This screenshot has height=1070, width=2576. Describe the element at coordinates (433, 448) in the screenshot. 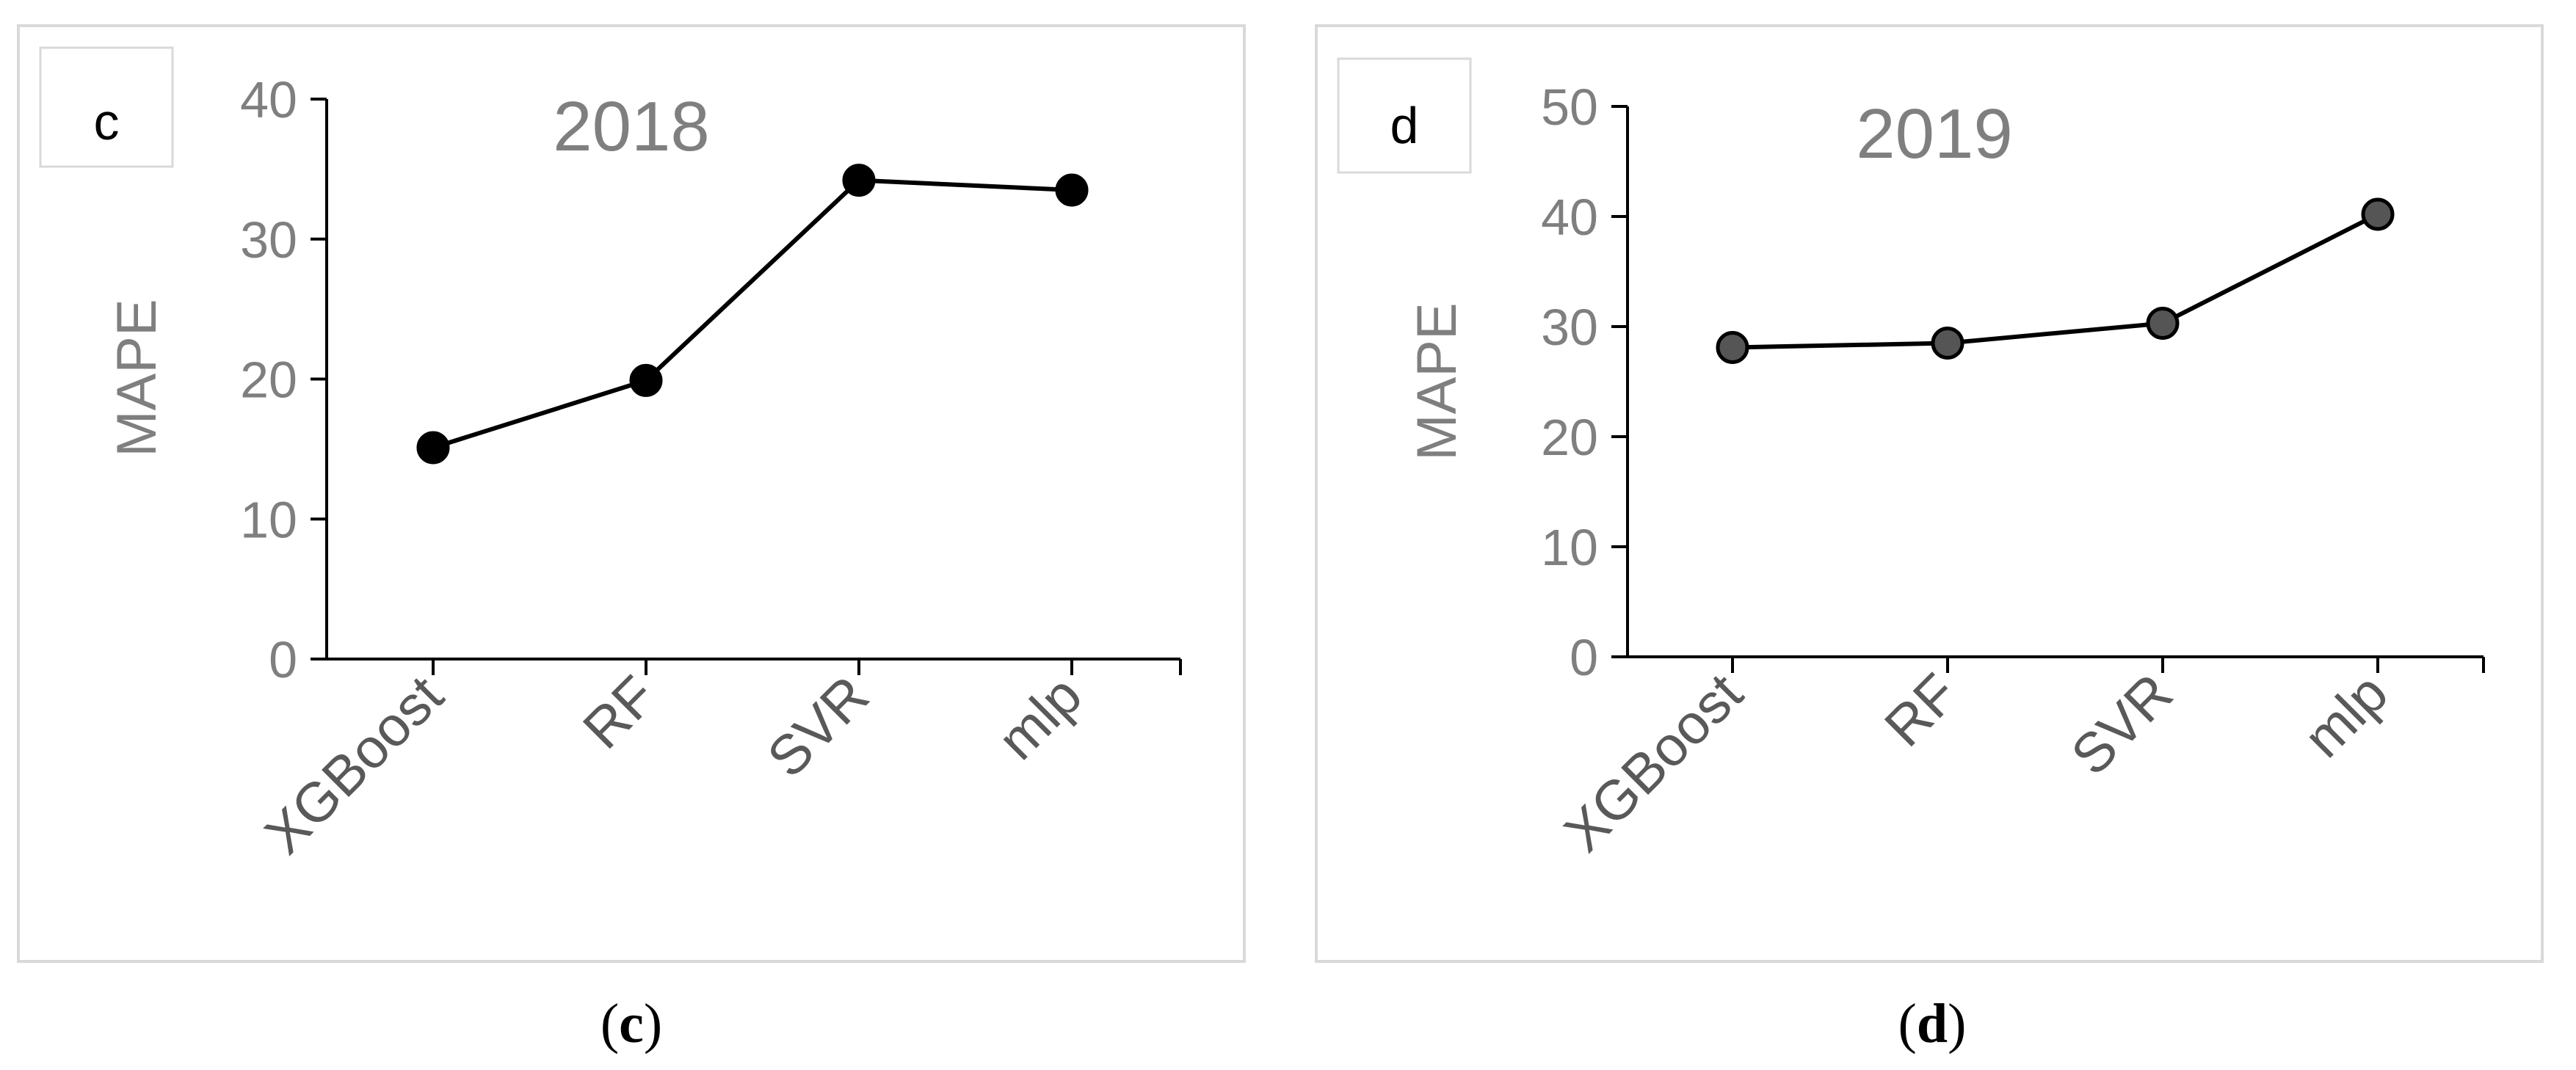

I see `panel-c-data-point-xgboost` at that location.